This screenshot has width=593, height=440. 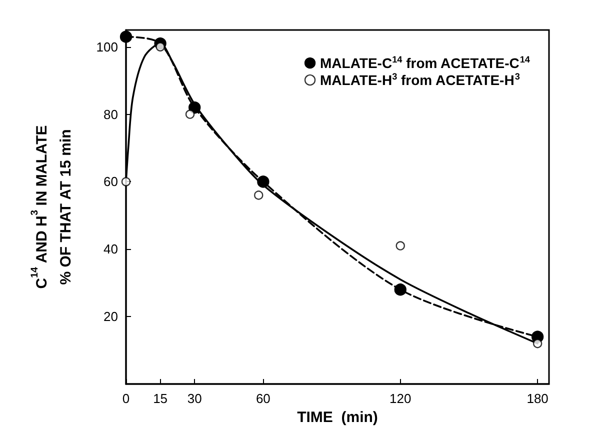 What do you see at coordinates (111, 182) in the screenshot?
I see `y-tick-label: 60` at bounding box center [111, 182].